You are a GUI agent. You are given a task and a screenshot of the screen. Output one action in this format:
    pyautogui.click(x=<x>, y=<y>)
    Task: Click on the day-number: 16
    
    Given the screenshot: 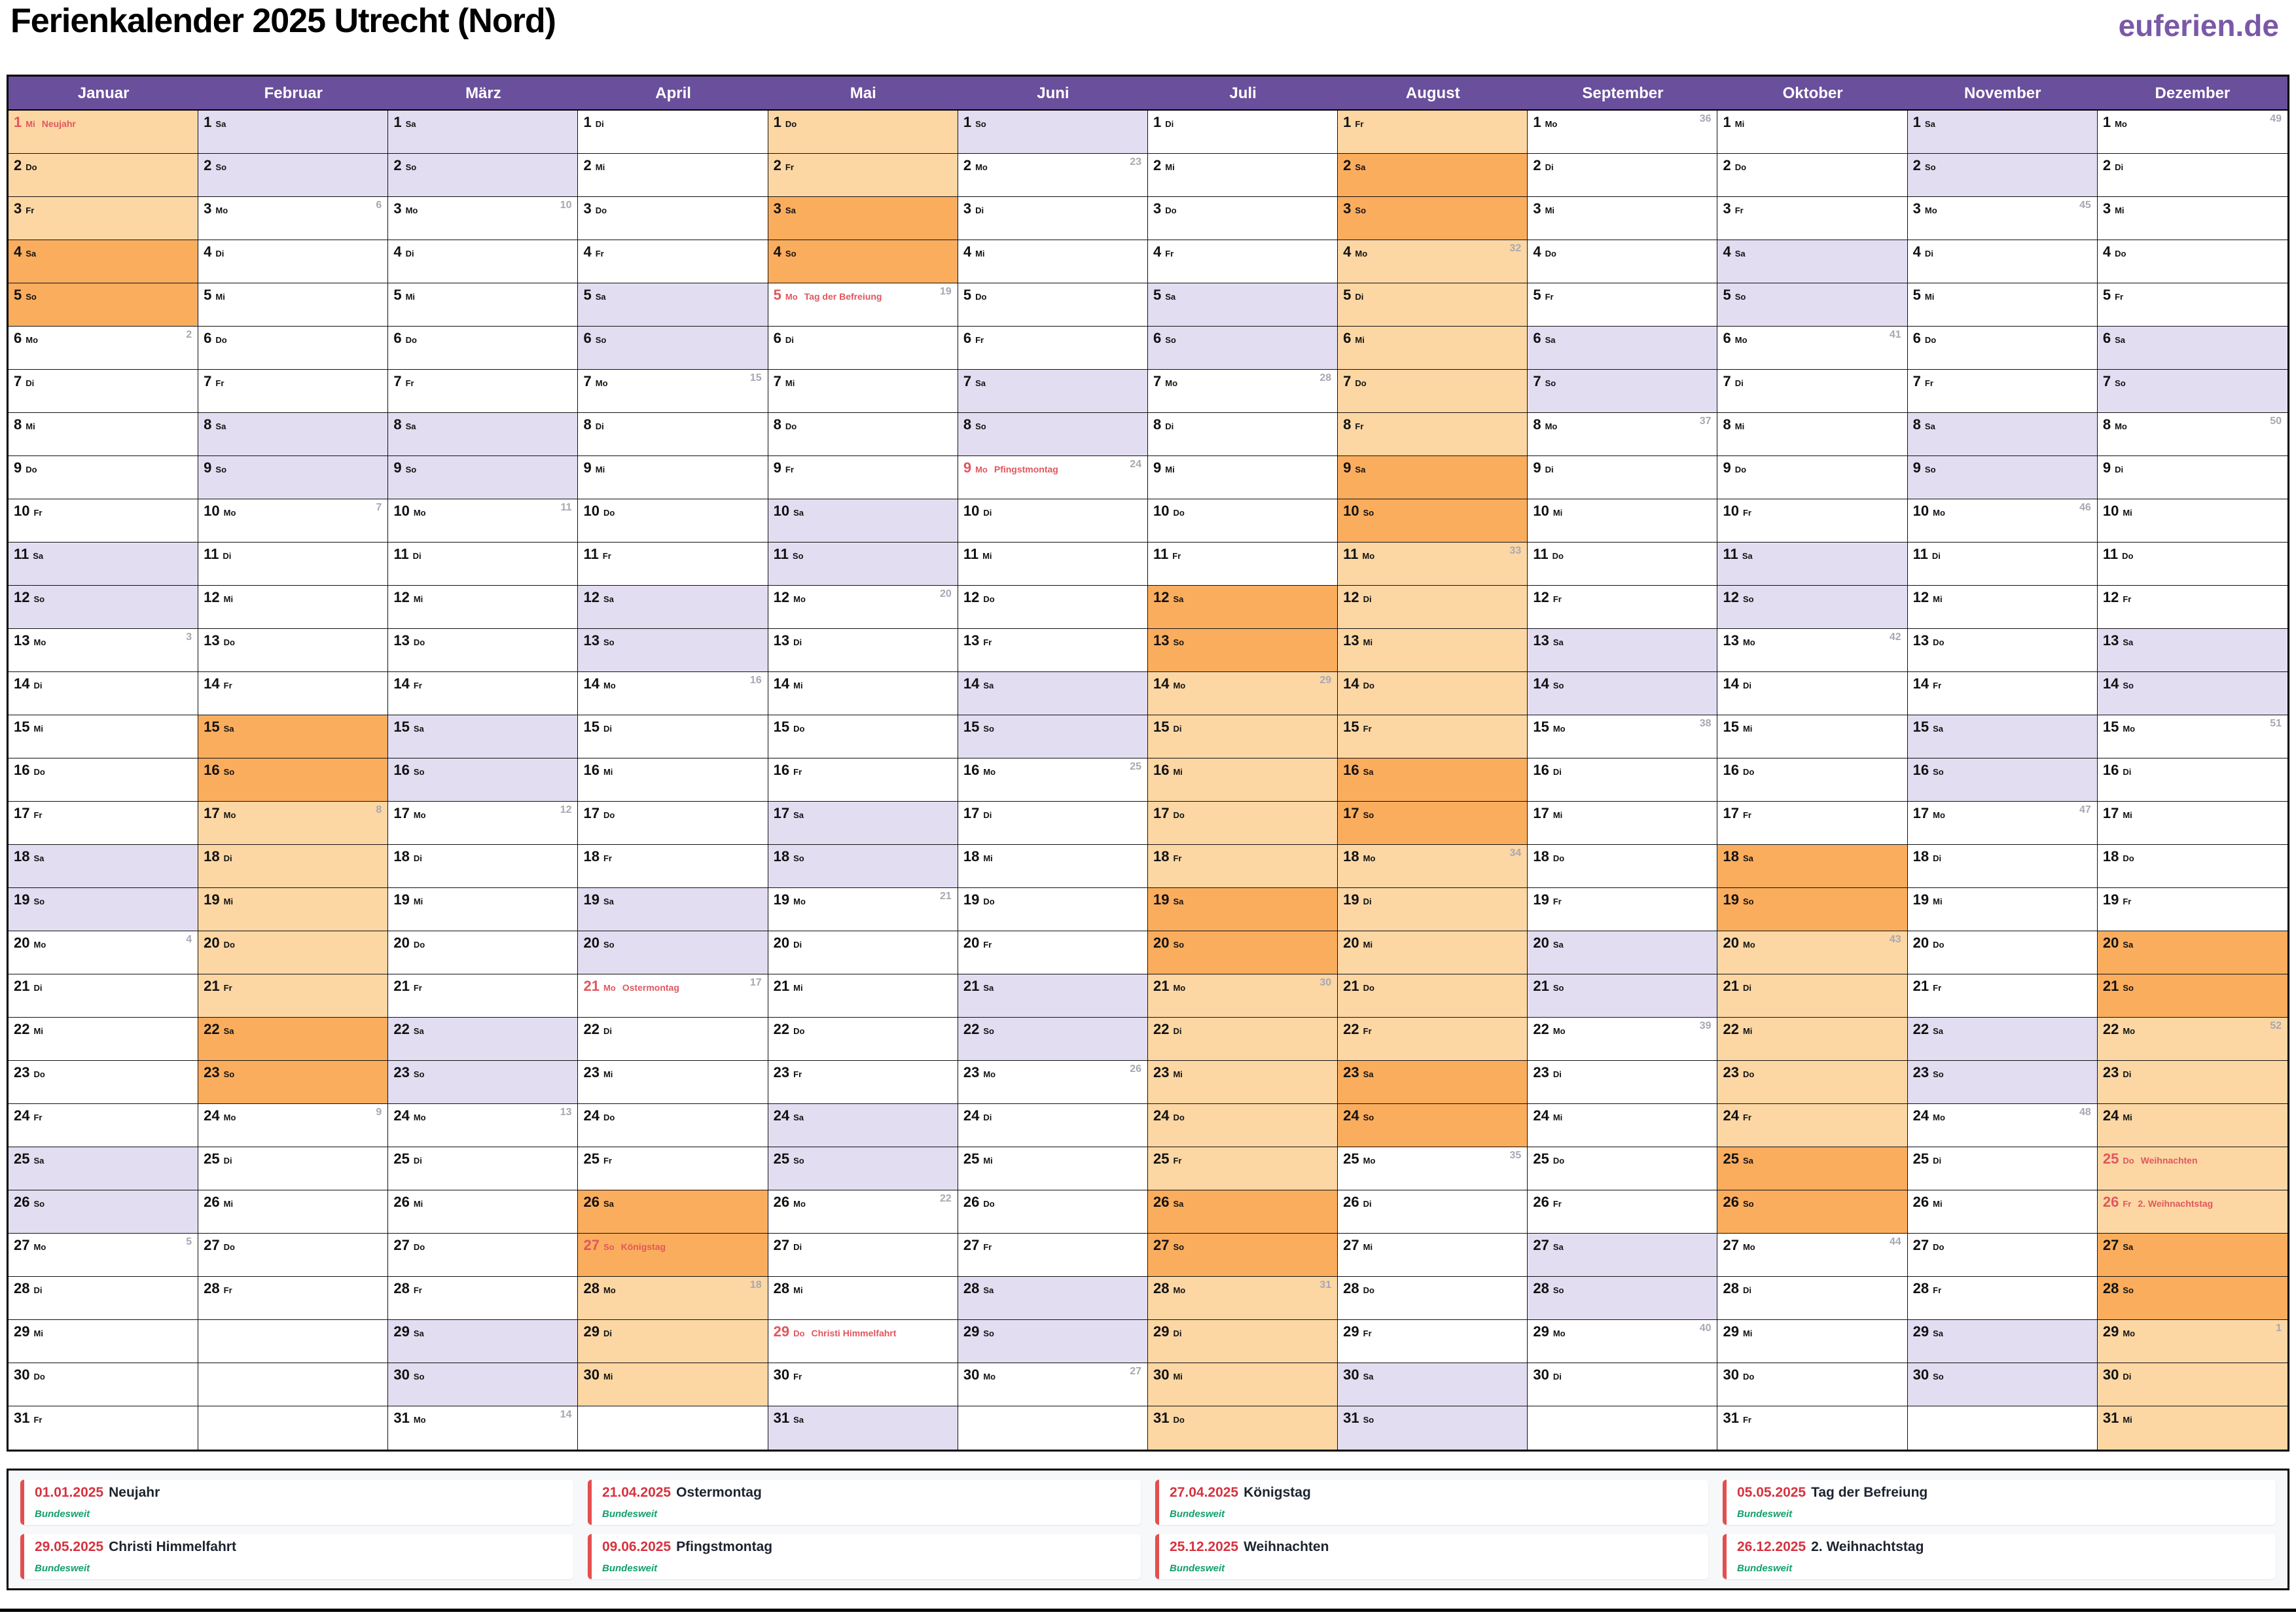 What is the action you would take?
    pyautogui.click(x=971, y=770)
    